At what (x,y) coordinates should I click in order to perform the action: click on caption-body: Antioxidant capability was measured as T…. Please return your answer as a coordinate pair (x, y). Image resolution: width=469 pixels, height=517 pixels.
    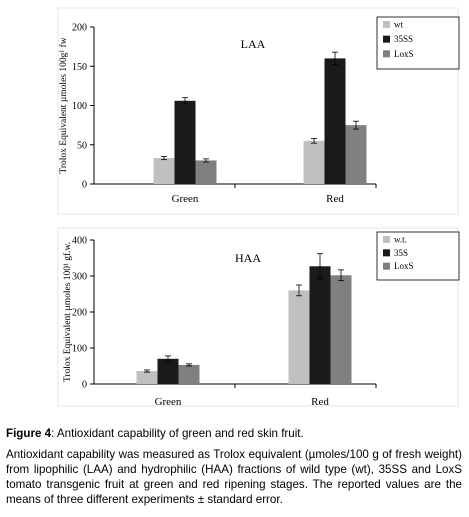
    Looking at the image, I should click on (234, 477).